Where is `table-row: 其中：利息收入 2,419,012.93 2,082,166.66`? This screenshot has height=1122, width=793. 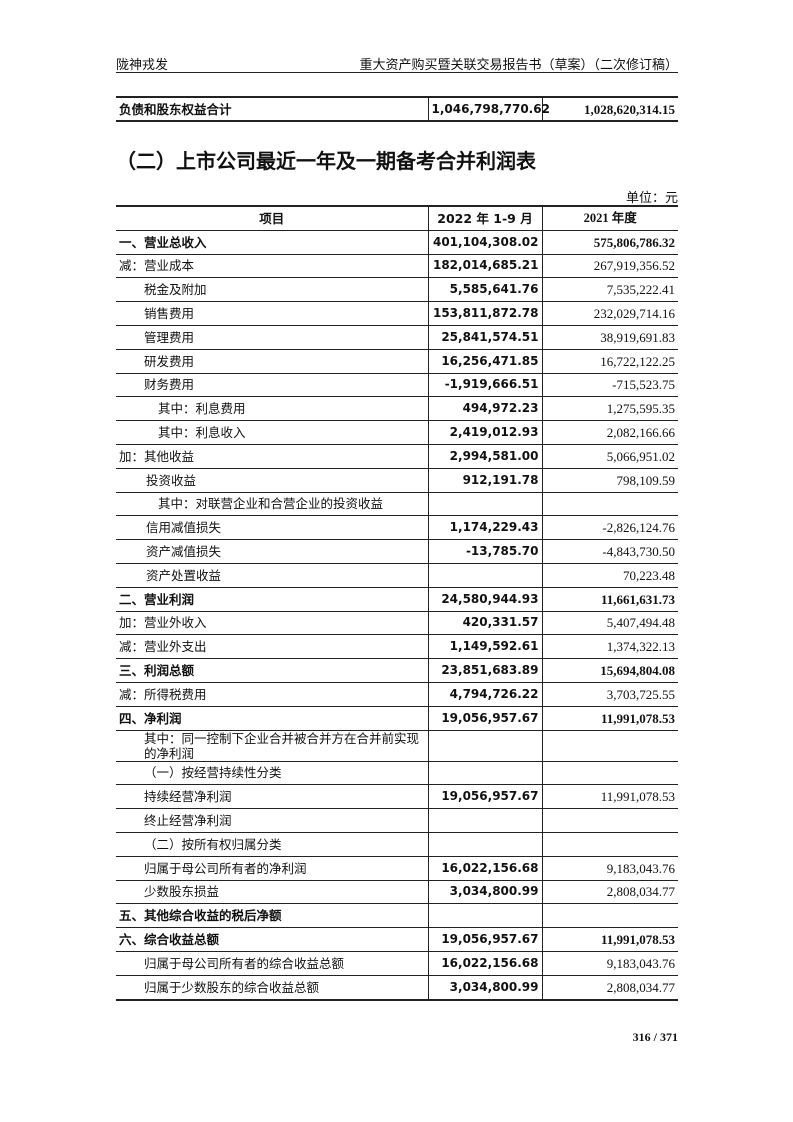 table-row: 其中：利息收入 2,419,012.93 2,082,166.66 is located at coordinates (397, 432).